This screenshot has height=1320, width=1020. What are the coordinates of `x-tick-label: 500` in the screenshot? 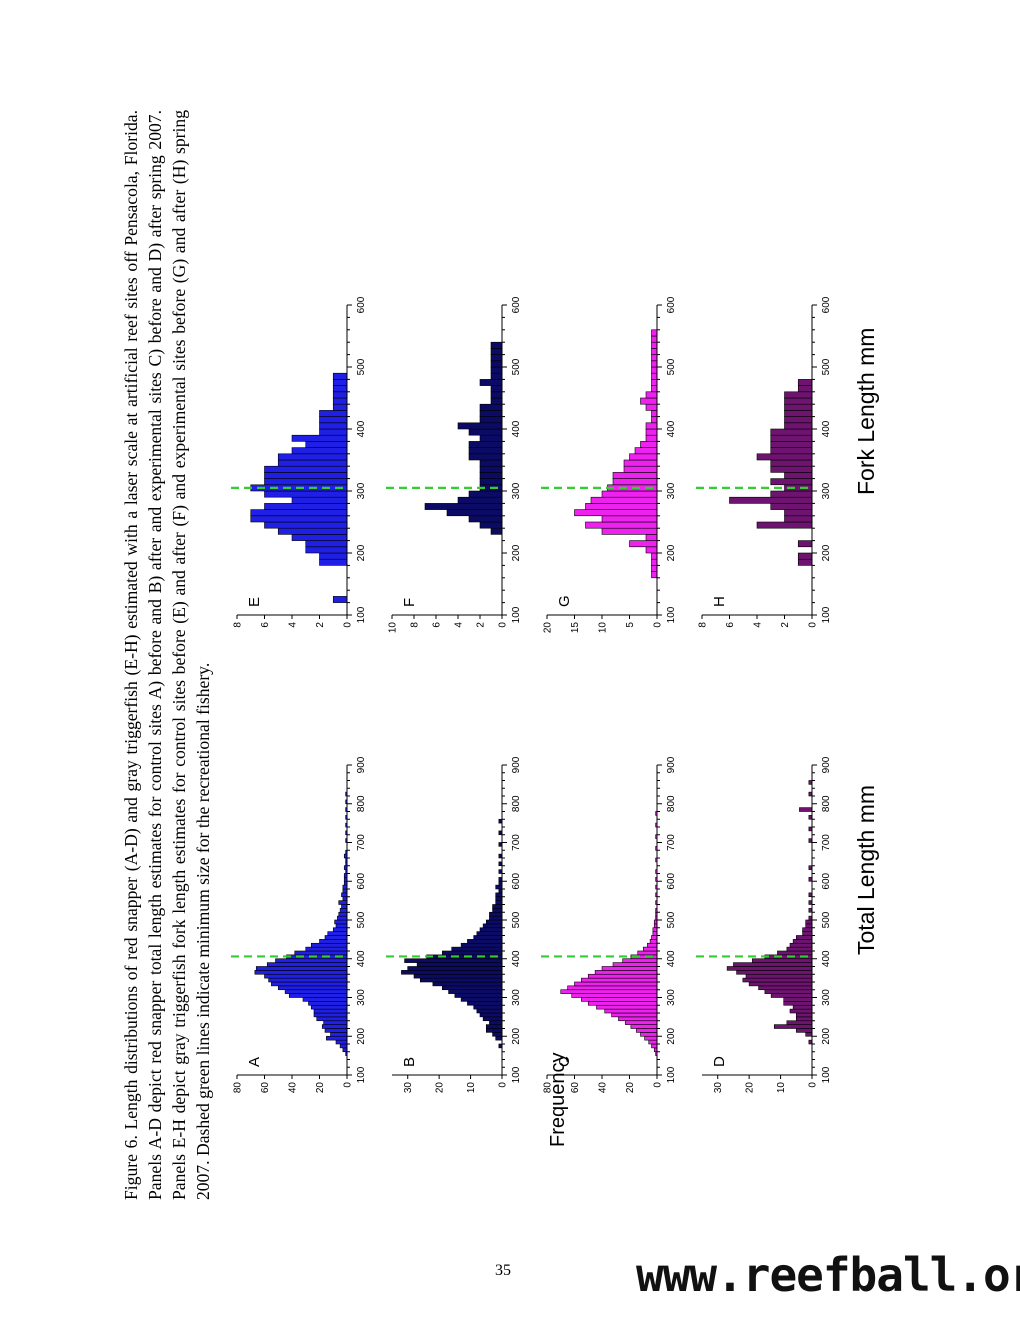 It's located at (671, 366).